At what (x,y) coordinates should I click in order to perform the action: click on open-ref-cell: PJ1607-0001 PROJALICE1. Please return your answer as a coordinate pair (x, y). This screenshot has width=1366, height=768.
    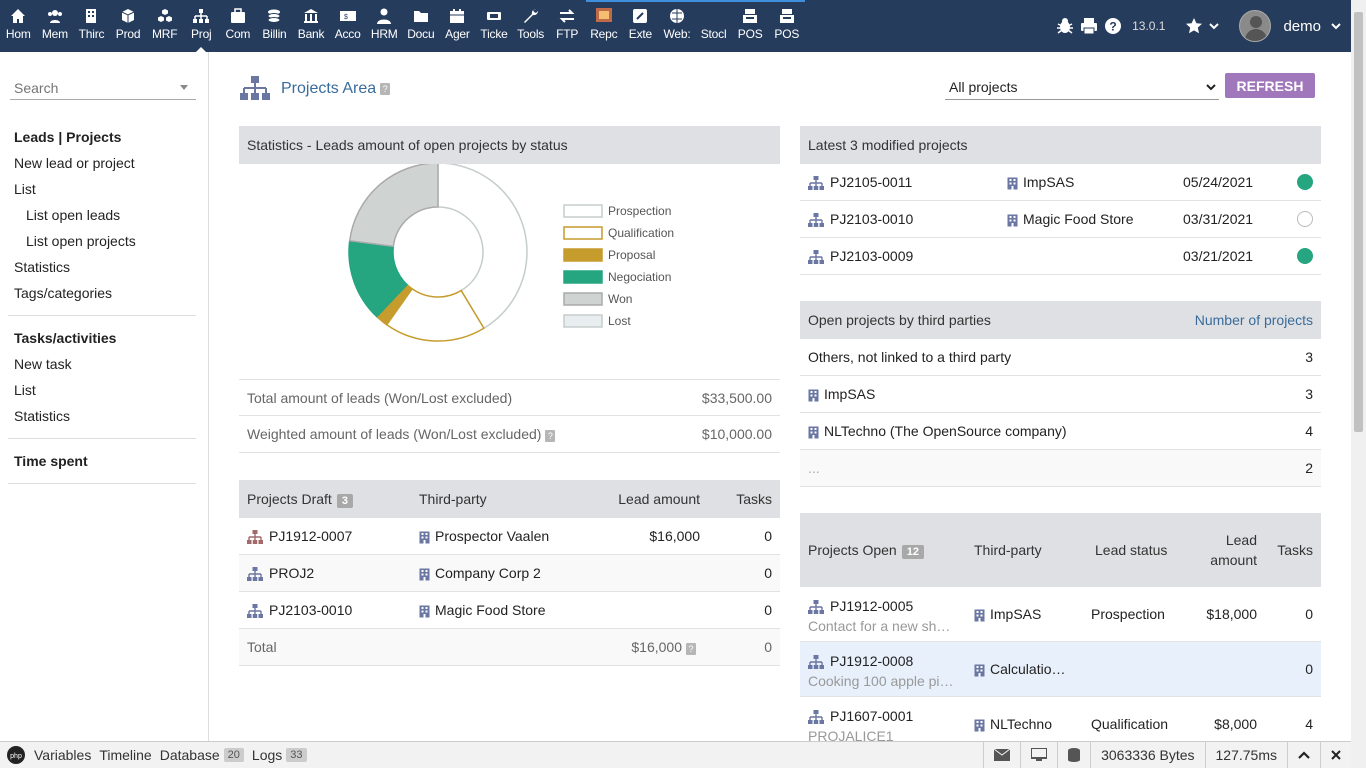
    Looking at the image, I should click on (885, 724).